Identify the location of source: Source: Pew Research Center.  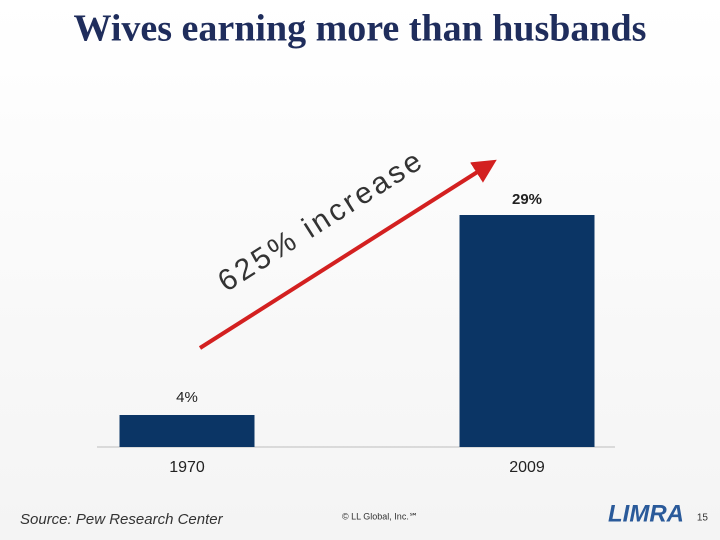
(122, 519).